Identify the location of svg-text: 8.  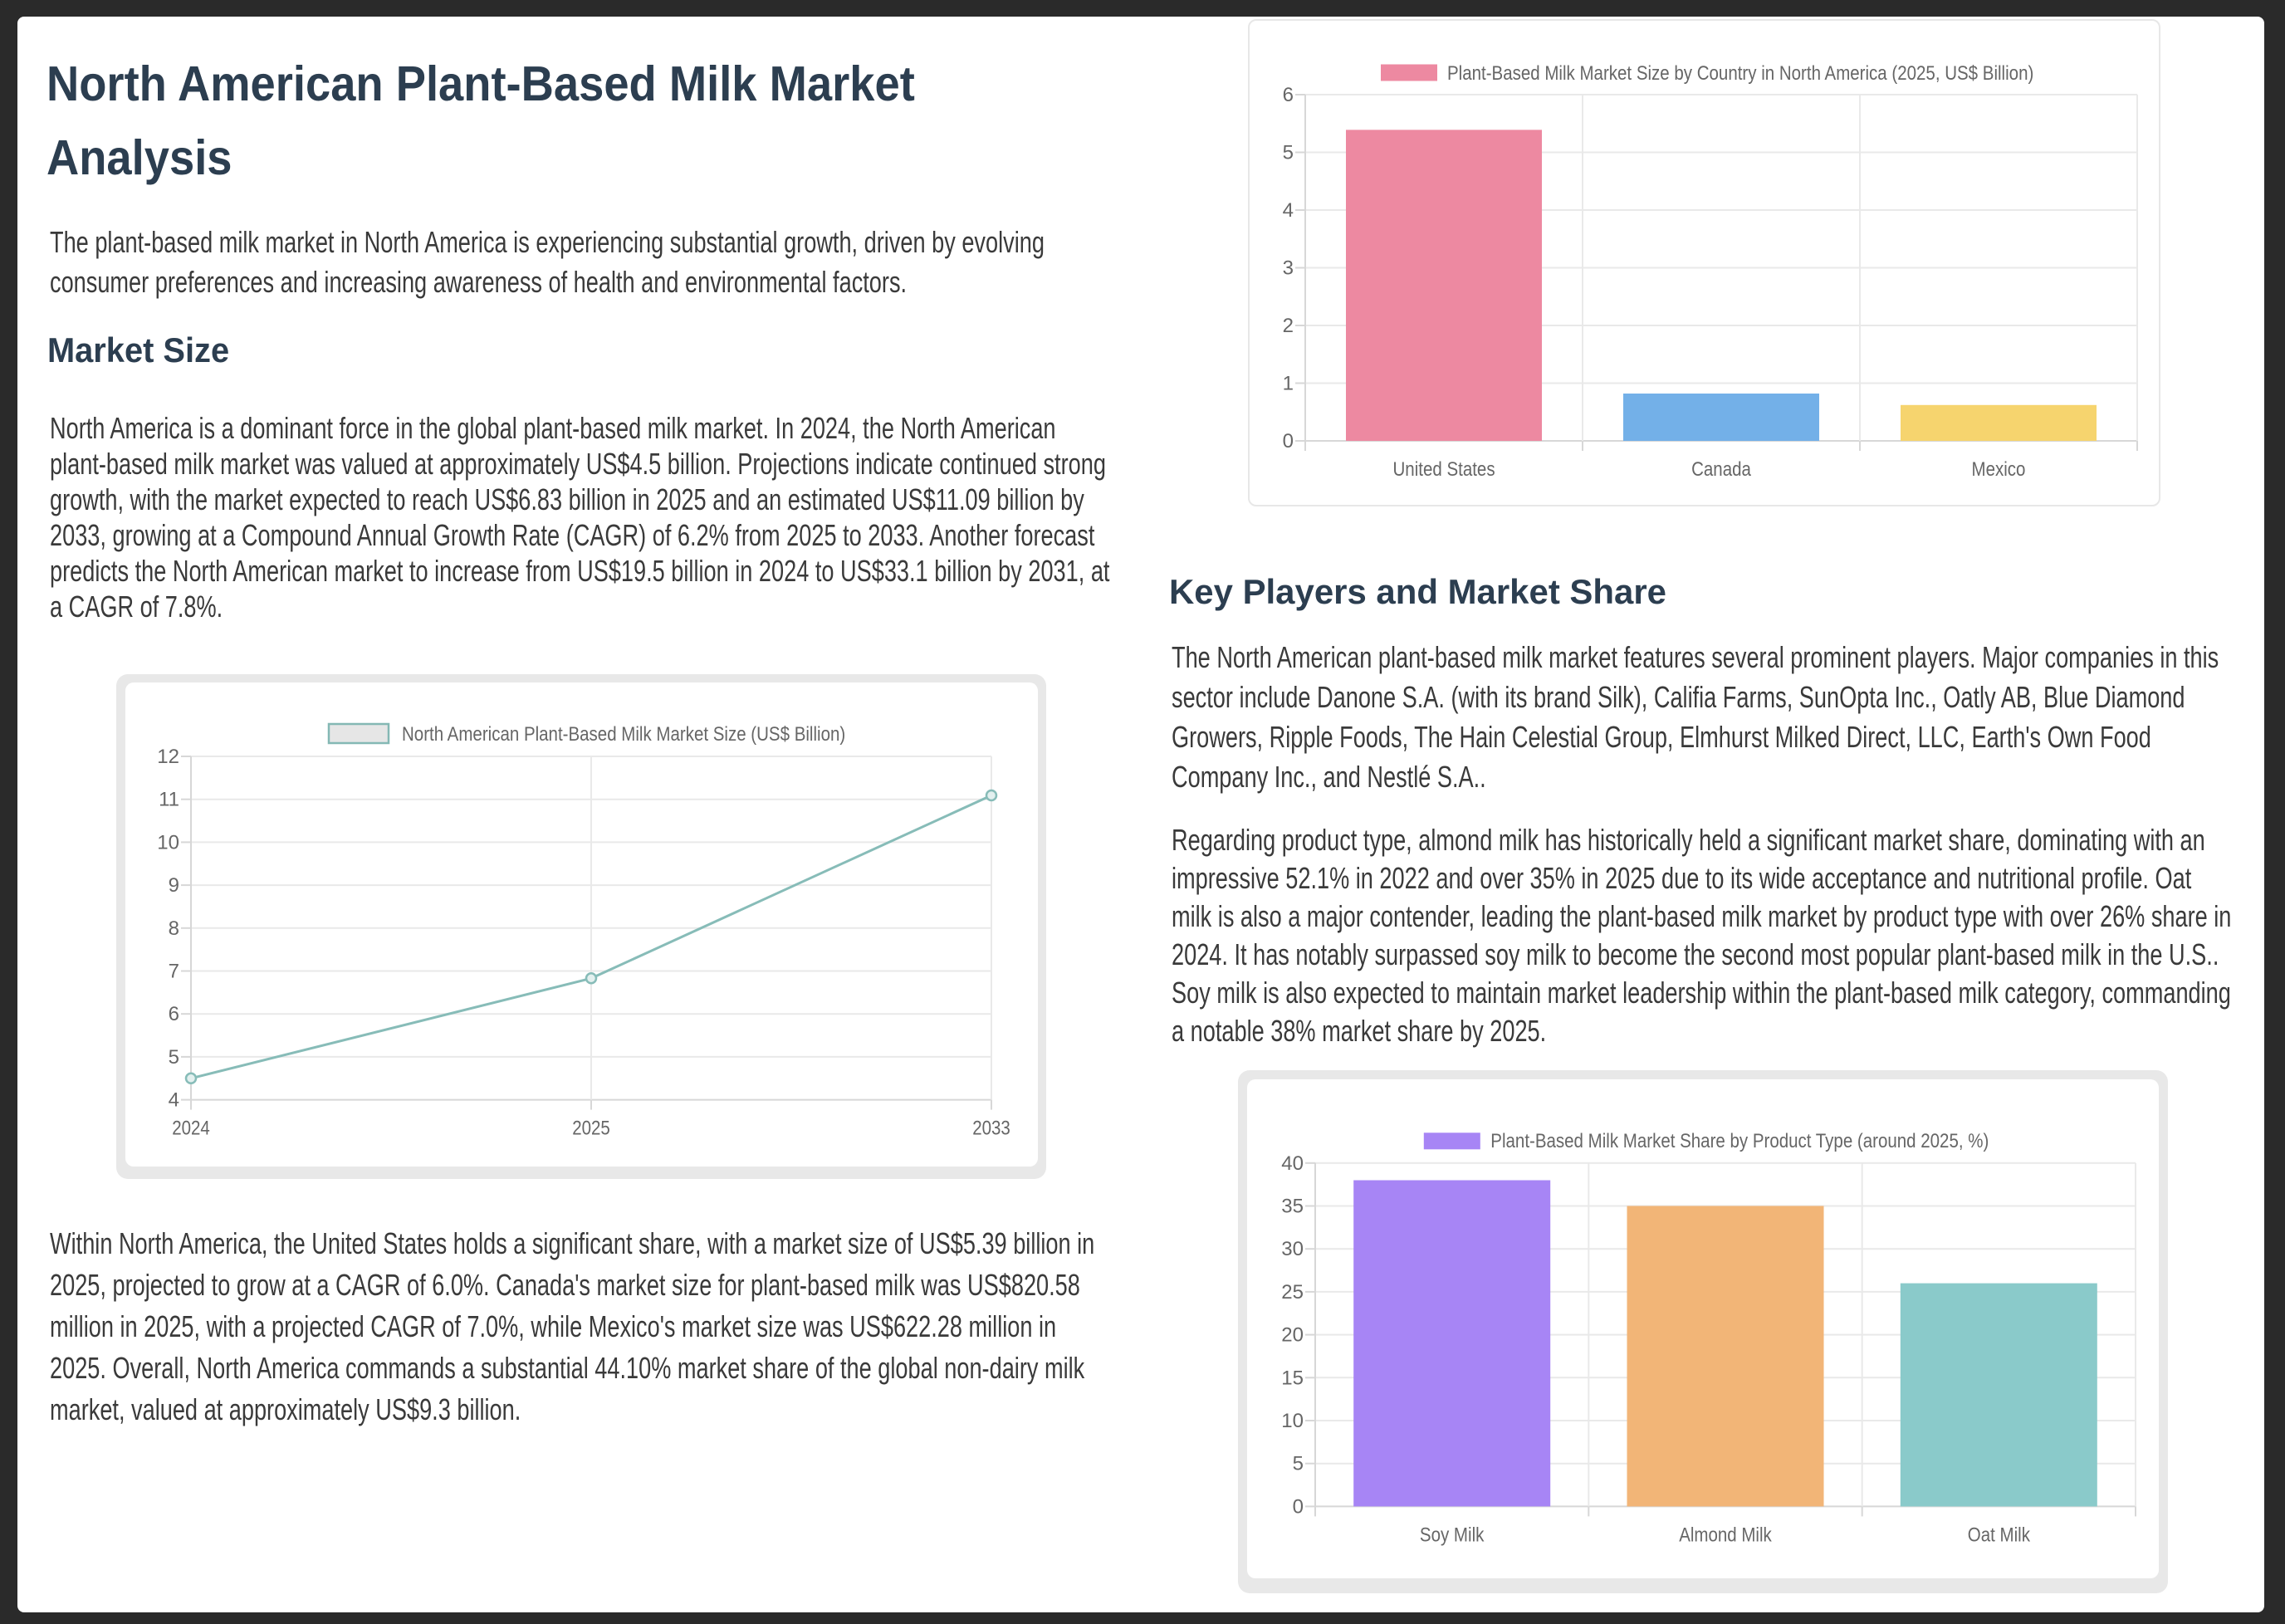
(174, 928).